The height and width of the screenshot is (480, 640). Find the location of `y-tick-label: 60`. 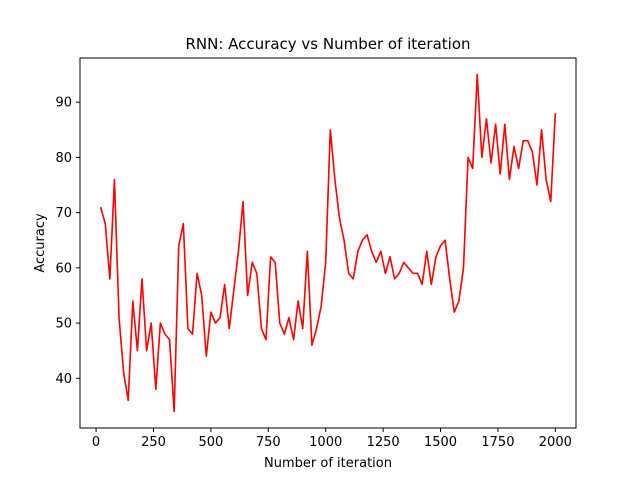

y-tick-label: 60 is located at coordinates (63, 268).